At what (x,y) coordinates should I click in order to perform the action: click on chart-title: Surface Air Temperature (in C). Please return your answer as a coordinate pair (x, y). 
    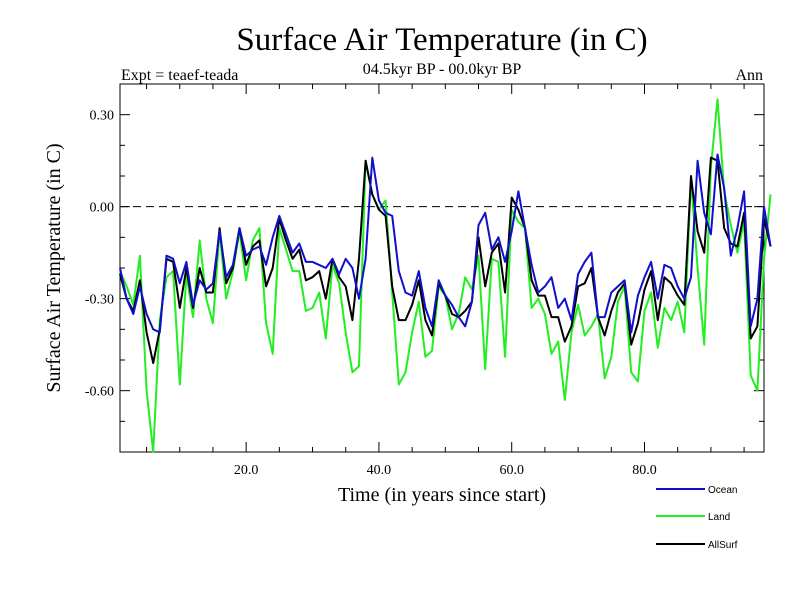
    Looking at the image, I should click on (441, 40).